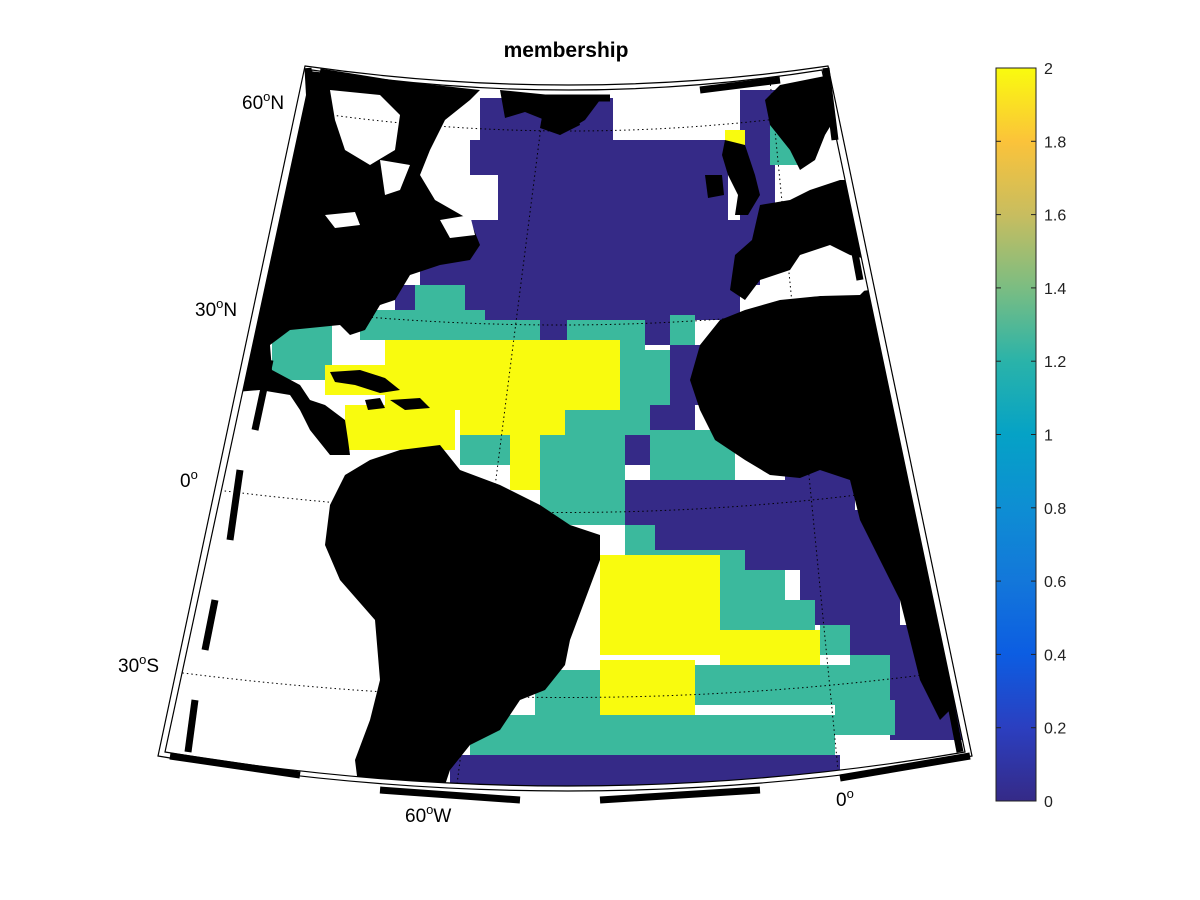 This screenshot has height=900, width=1200. Describe the element at coordinates (800, 240) in the screenshot. I see `land-europe` at that location.